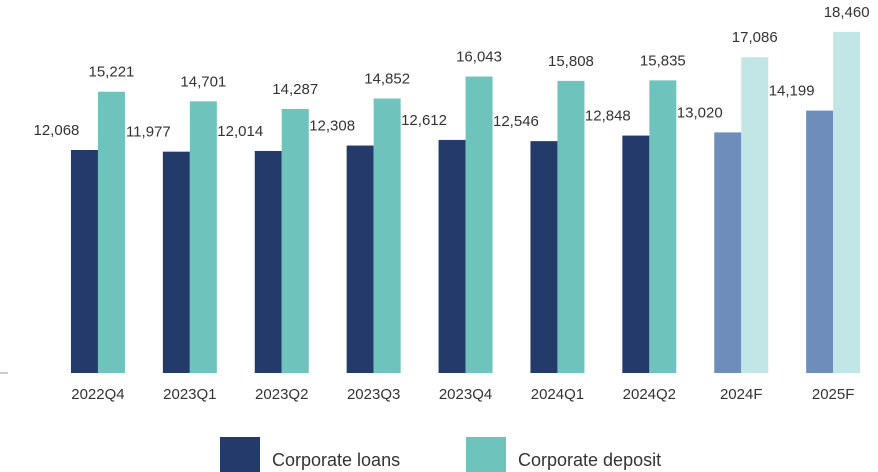 The image size is (878, 472). I want to click on x-tick-label: 2023Q1, so click(189, 394).